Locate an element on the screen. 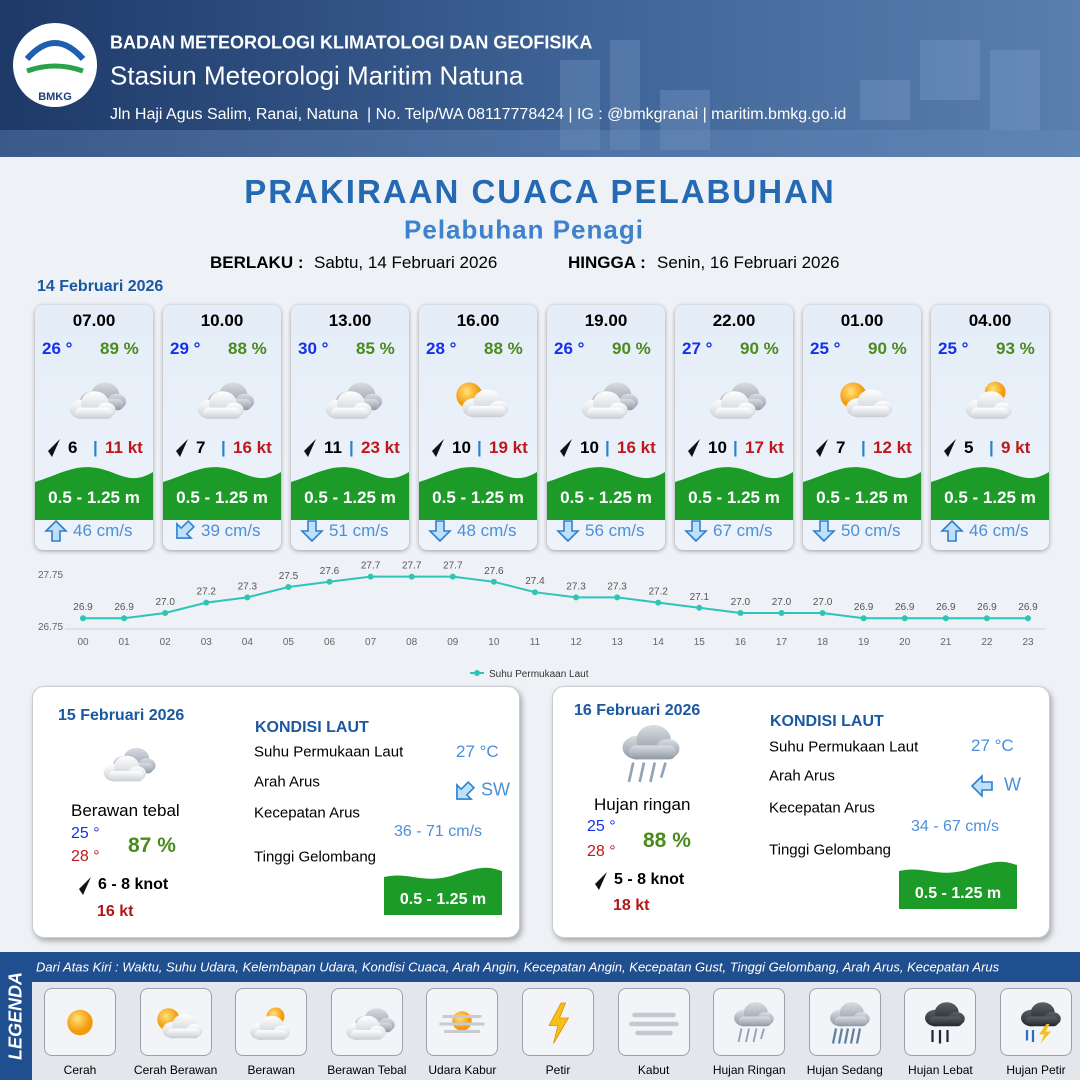 The width and height of the screenshot is (1080, 1080). temp-max: 28 ° is located at coordinates (601, 851).